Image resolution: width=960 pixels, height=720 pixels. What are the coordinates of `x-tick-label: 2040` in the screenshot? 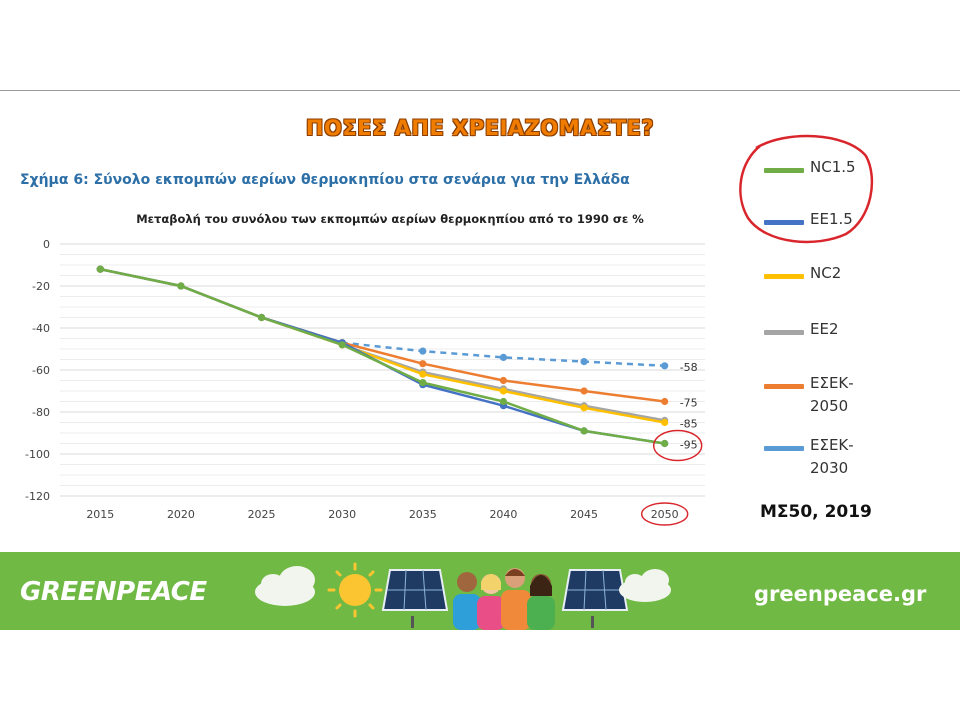 It's located at (503, 514).